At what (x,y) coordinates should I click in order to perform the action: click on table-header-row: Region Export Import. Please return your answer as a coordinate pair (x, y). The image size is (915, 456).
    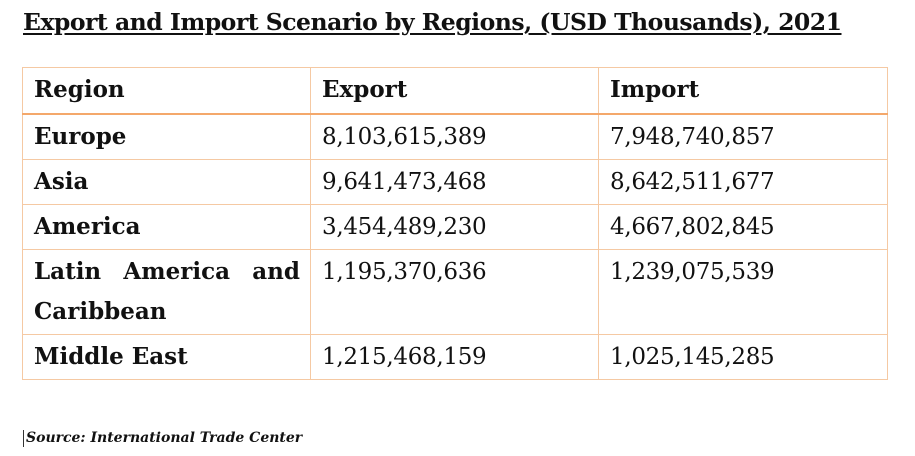
    Looking at the image, I should click on (455, 91).